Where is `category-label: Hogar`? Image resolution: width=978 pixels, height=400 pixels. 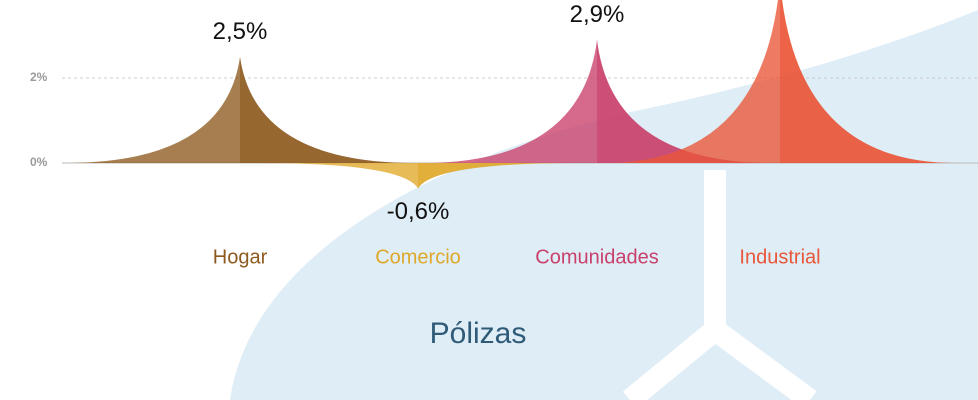 category-label: Hogar is located at coordinates (240, 257).